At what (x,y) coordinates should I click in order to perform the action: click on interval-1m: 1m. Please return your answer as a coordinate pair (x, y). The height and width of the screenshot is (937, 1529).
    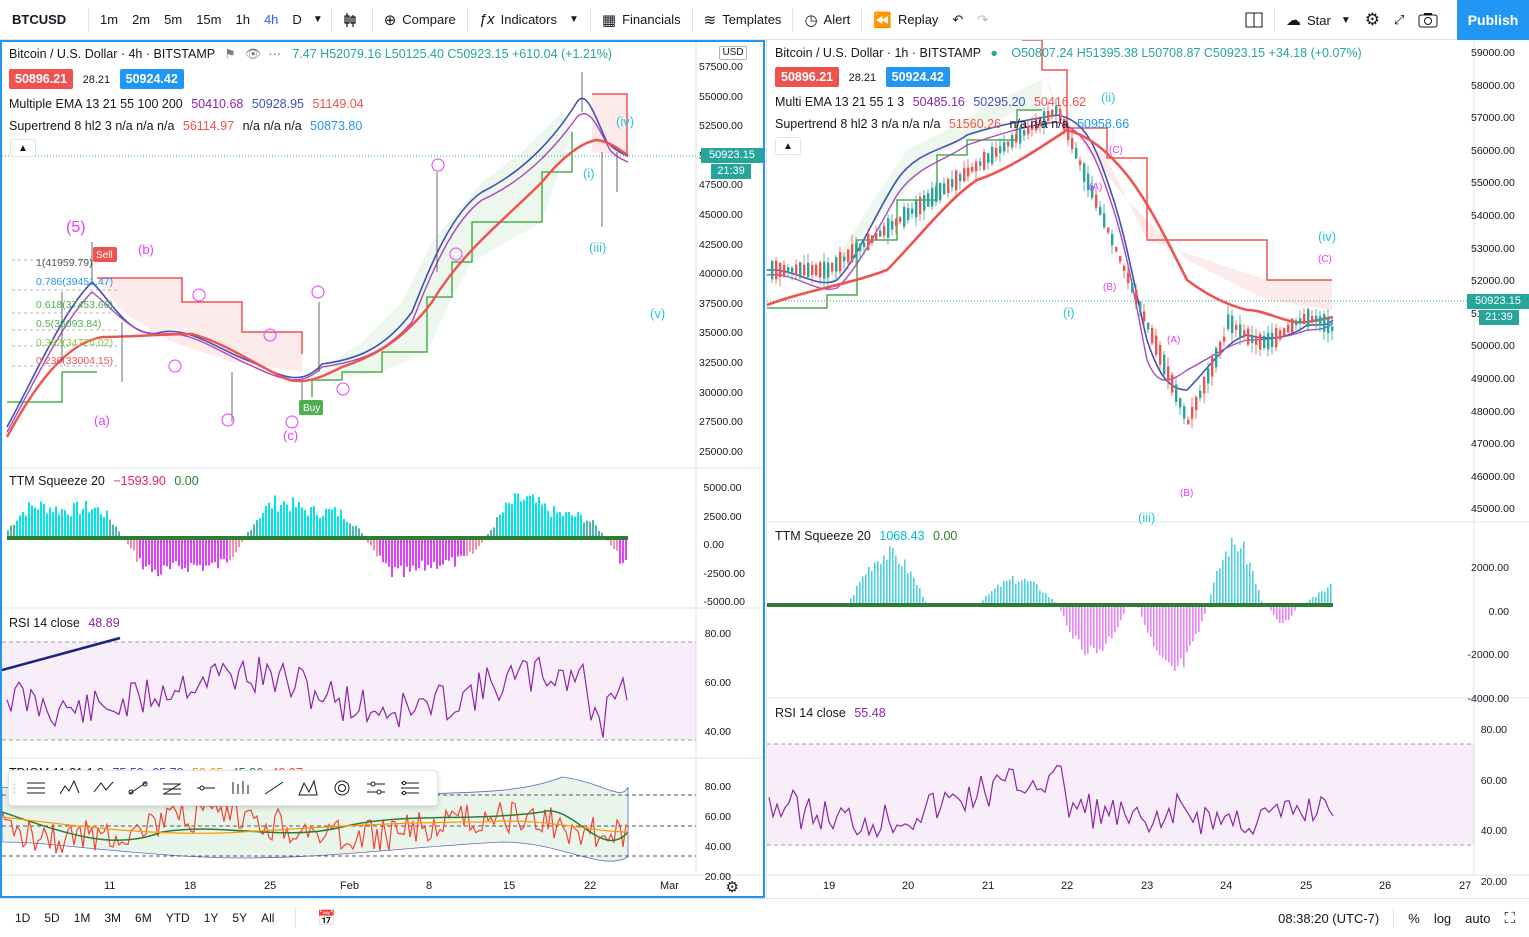
    Looking at the image, I should click on (109, 19).